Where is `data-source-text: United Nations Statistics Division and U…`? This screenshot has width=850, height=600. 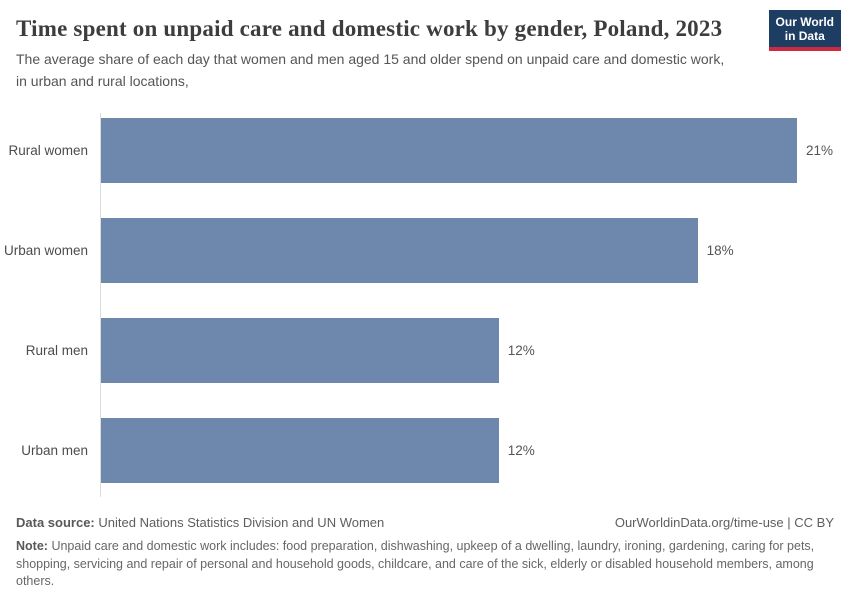 data-source-text: United Nations Statistics Division and U… is located at coordinates (241, 522).